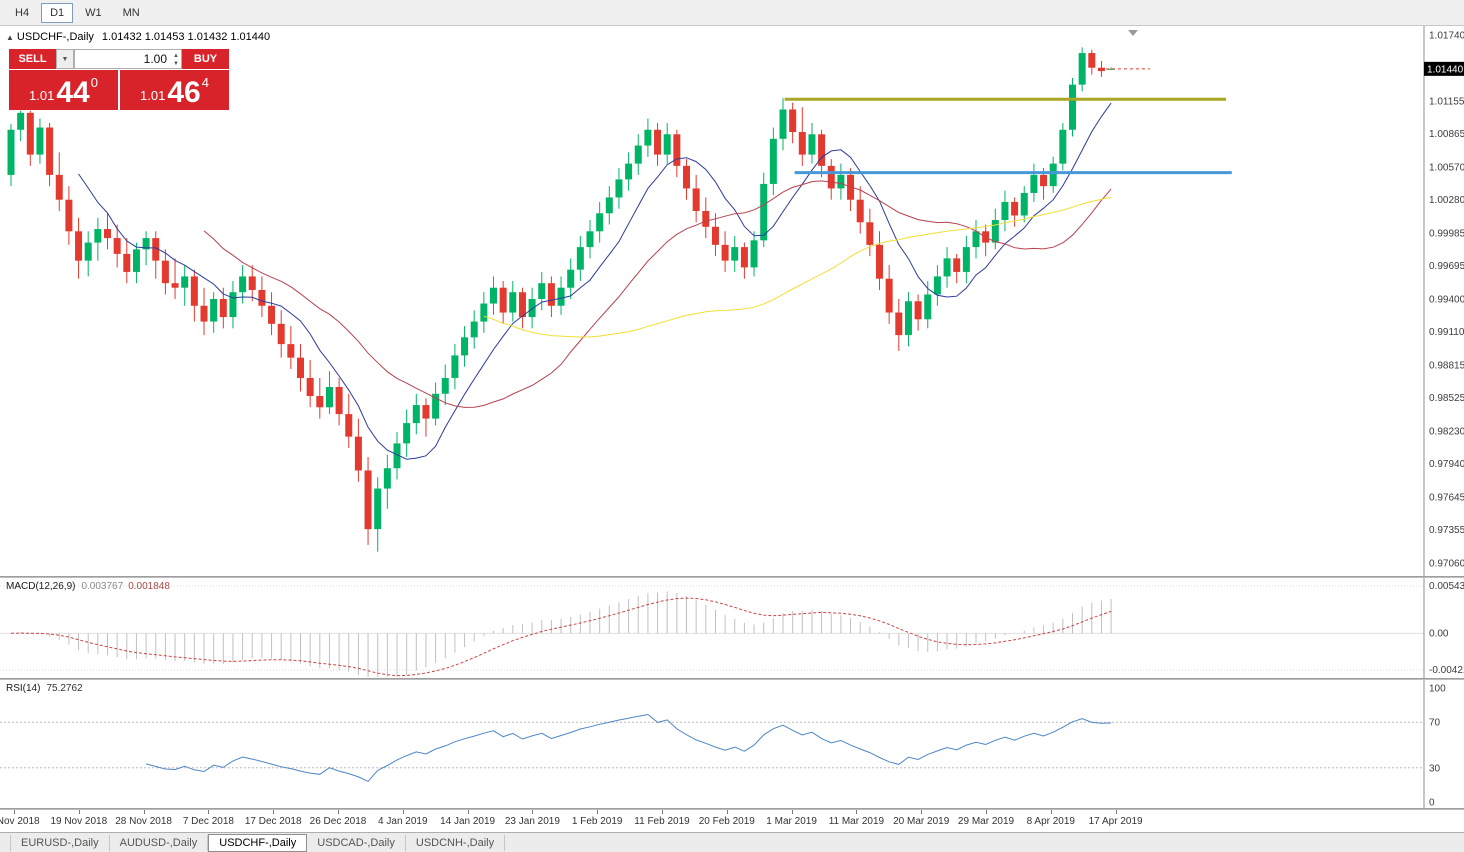 The image size is (1464, 852). What do you see at coordinates (128, 59) in the screenshot?
I see `volume-input: 1.00 ▲ ▼` at bounding box center [128, 59].